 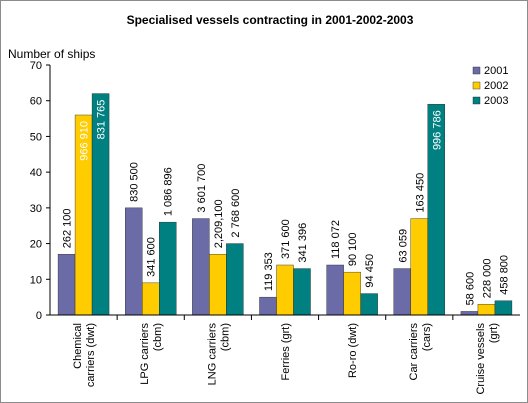 I want to click on data-label: 118 072, so click(x=336, y=239).